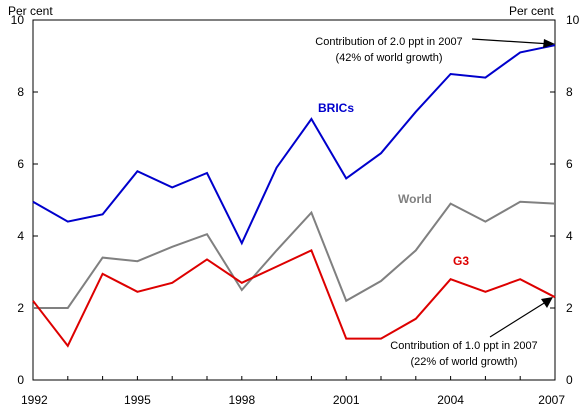 This screenshot has width=586, height=416. What do you see at coordinates (547, 302) in the screenshot?
I see `annotation-g3-arrowhead` at bounding box center [547, 302].